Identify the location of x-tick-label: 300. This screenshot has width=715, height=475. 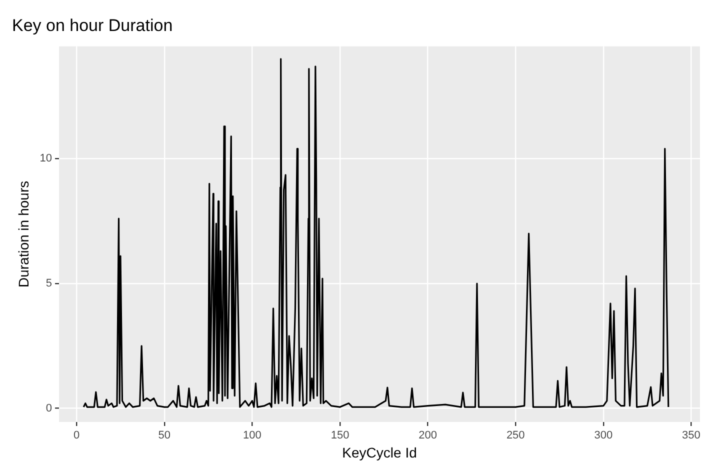
(603, 436).